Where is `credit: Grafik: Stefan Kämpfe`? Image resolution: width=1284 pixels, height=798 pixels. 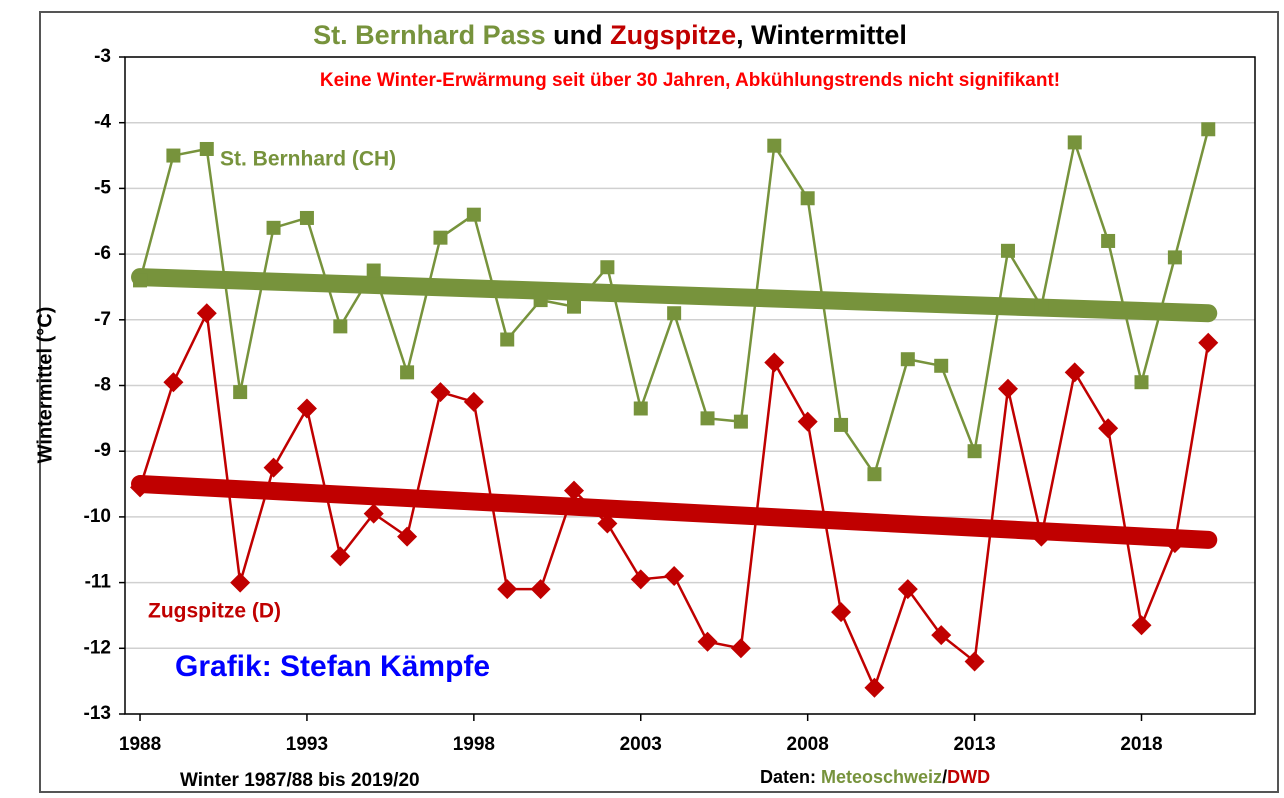 credit: Grafik: Stefan Kämpfe is located at coordinates (332, 666).